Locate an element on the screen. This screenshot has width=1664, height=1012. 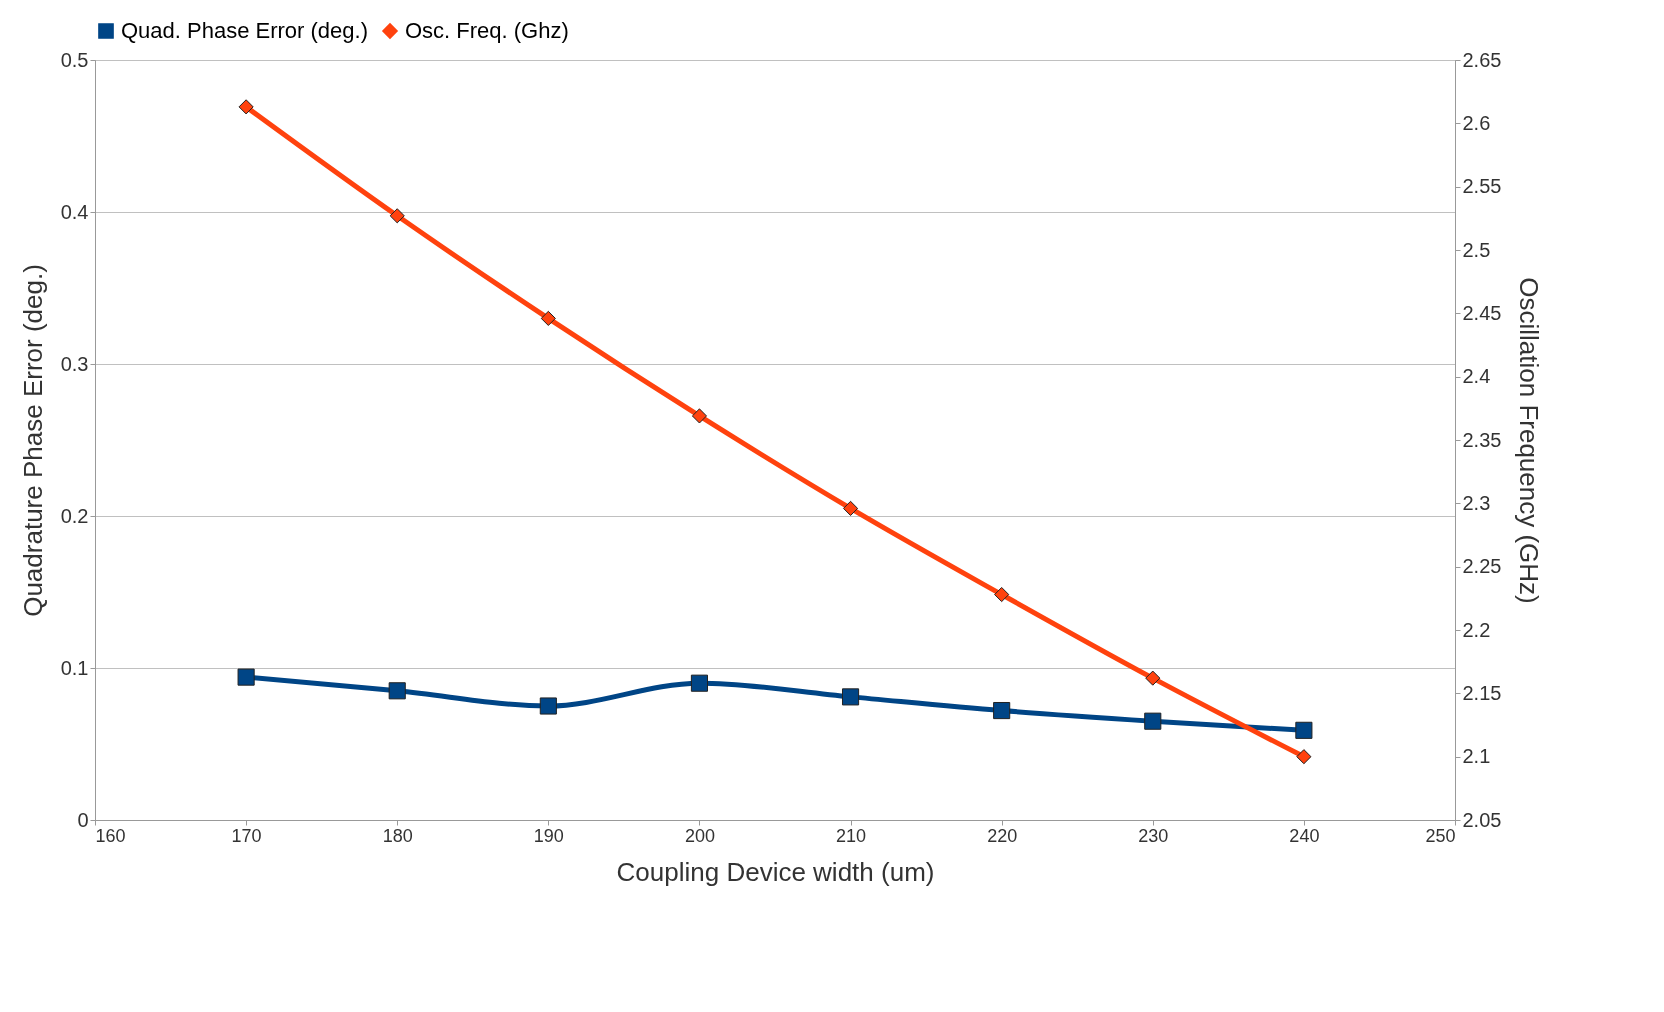
y2-tick-label: 2.55 is located at coordinates (1482, 186).